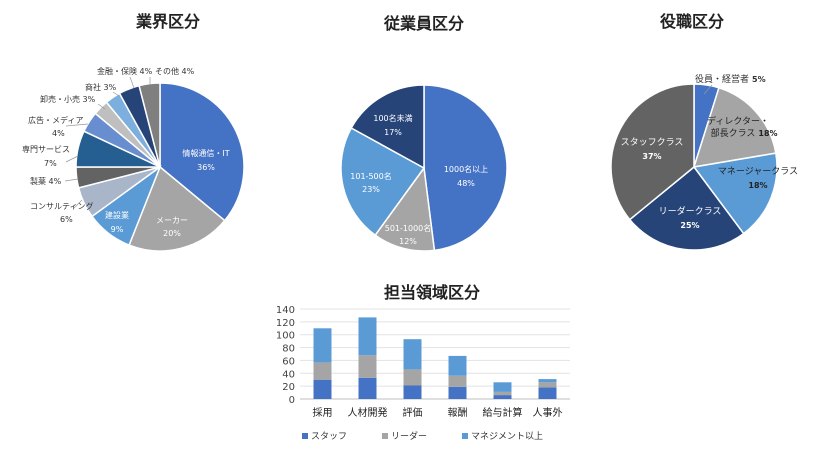 The image size is (840, 453). What do you see at coordinates (288, 361) in the screenshot?
I see `y-tick-label: 60` at bounding box center [288, 361].